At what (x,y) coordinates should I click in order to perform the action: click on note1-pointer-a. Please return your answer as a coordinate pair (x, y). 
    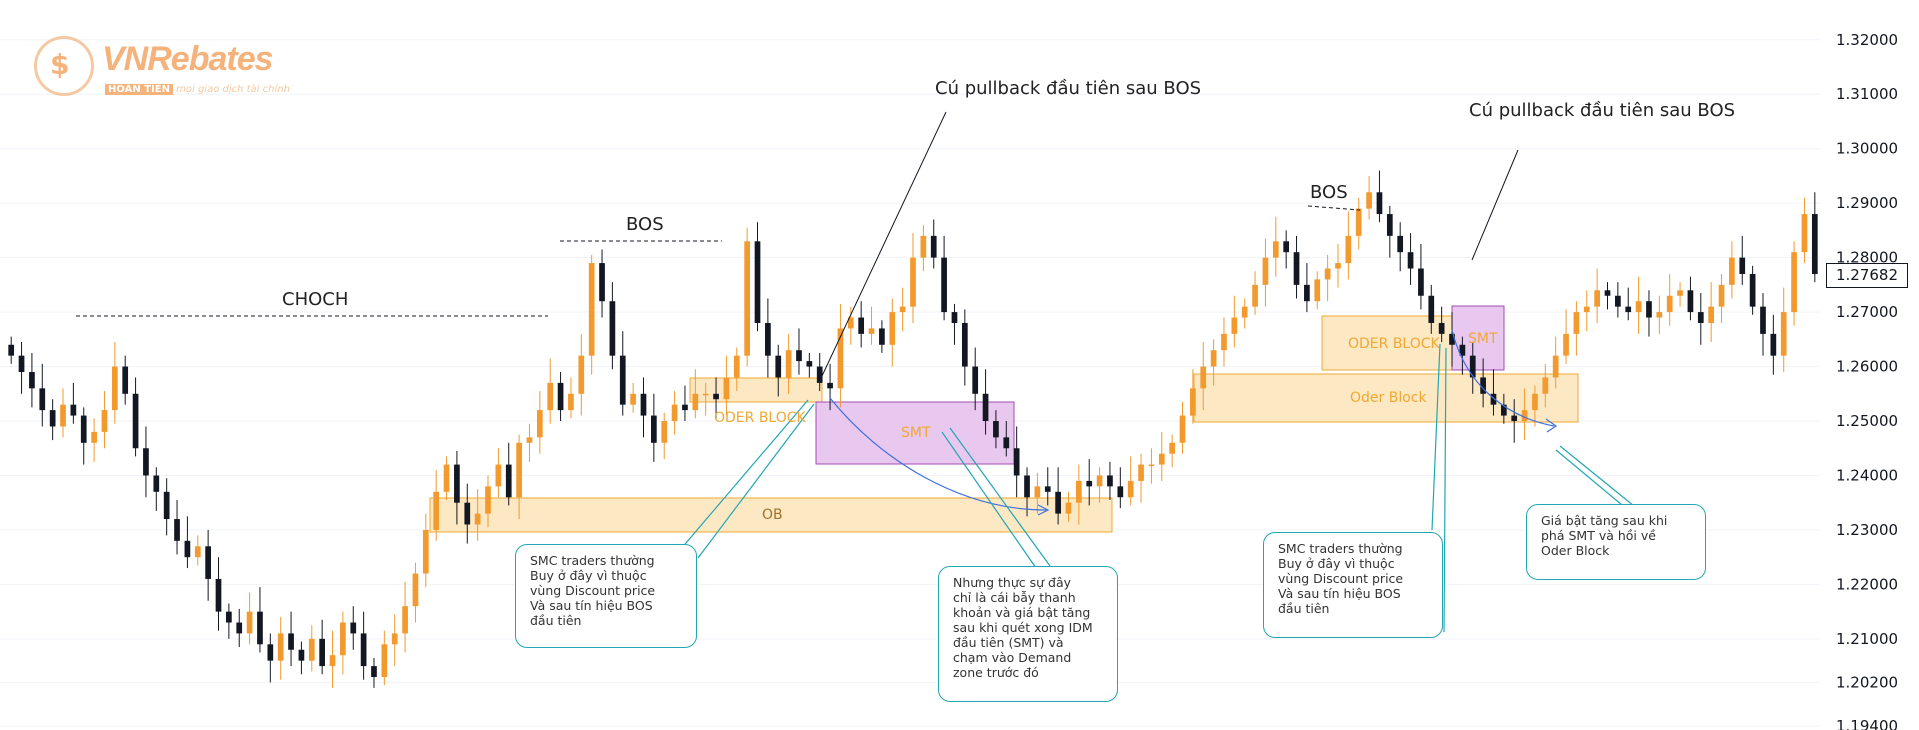
    Looking at the image, I should click on (744, 475).